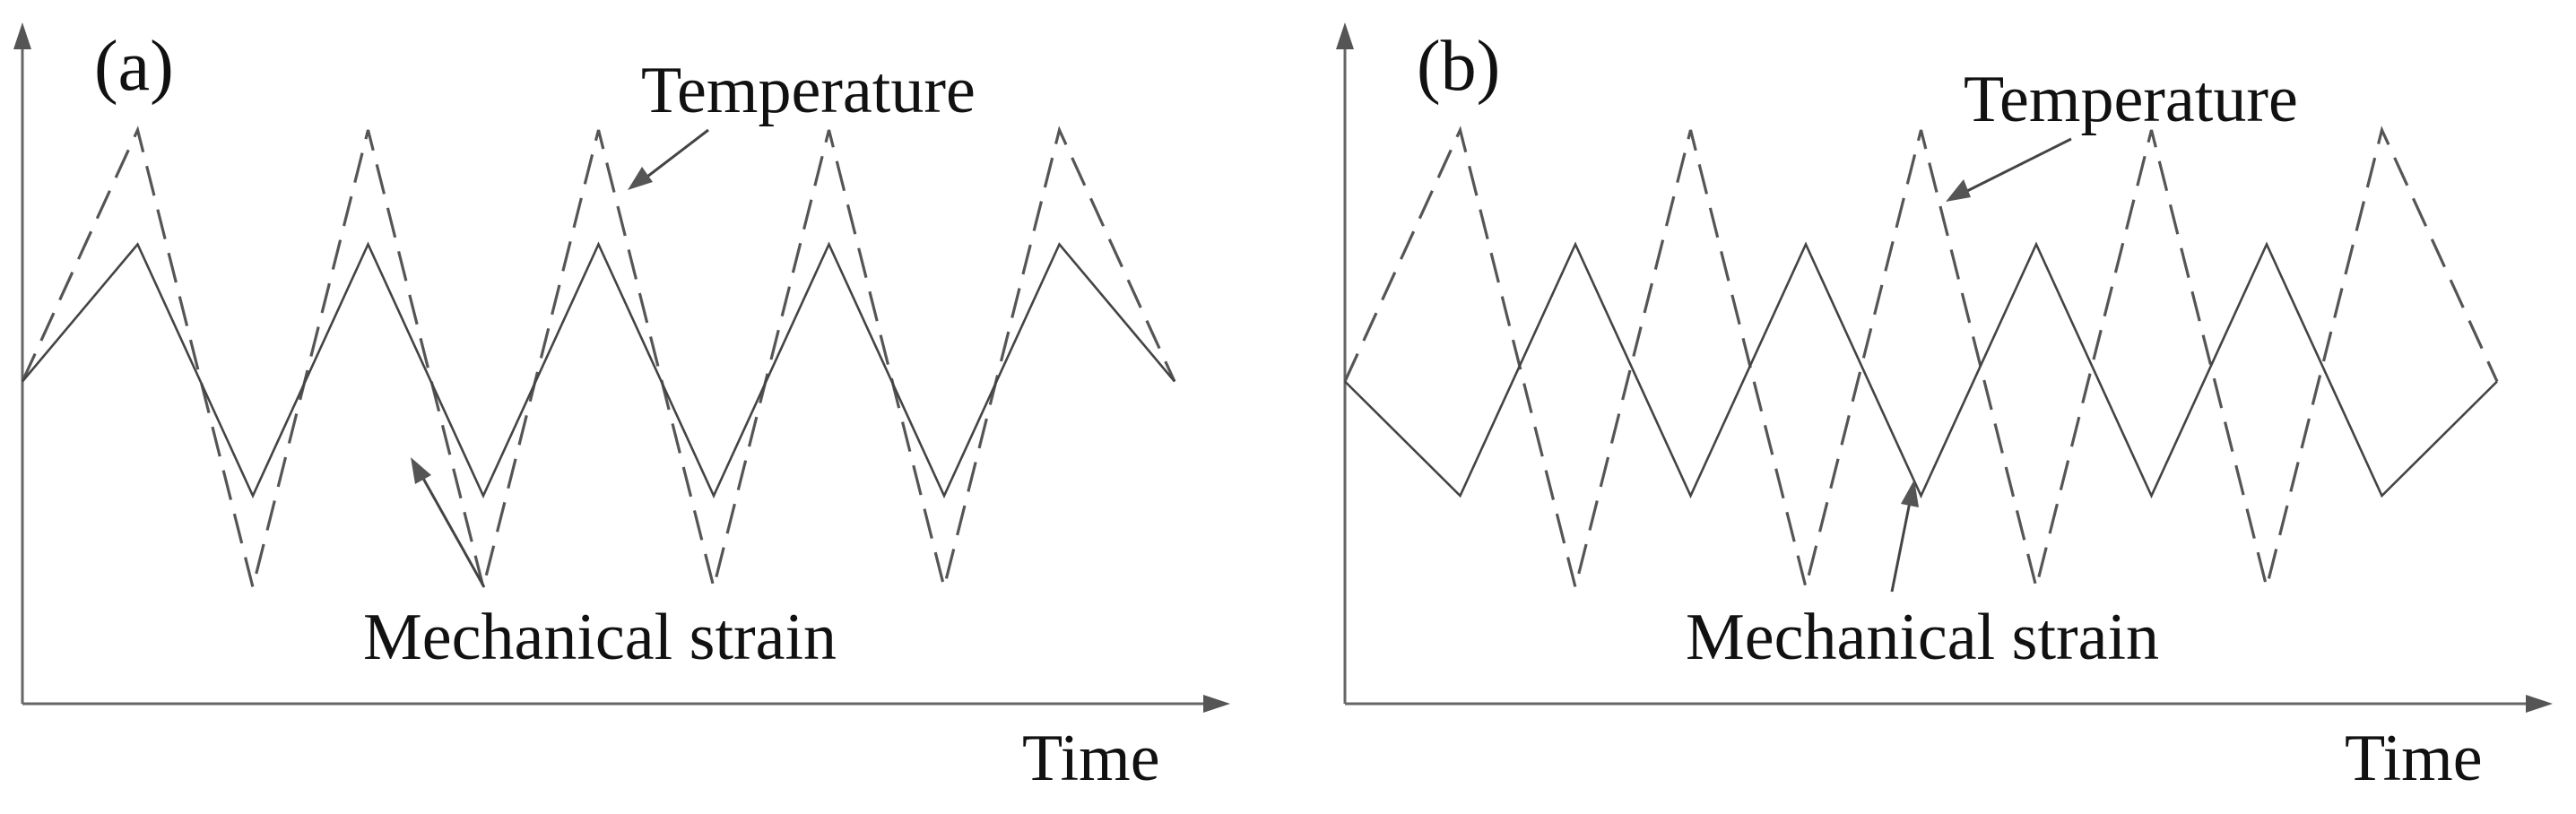  What do you see at coordinates (1216, 704) in the screenshot?
I see `panel-a-x-axis-arrow` at bounding box center [1216, 704].